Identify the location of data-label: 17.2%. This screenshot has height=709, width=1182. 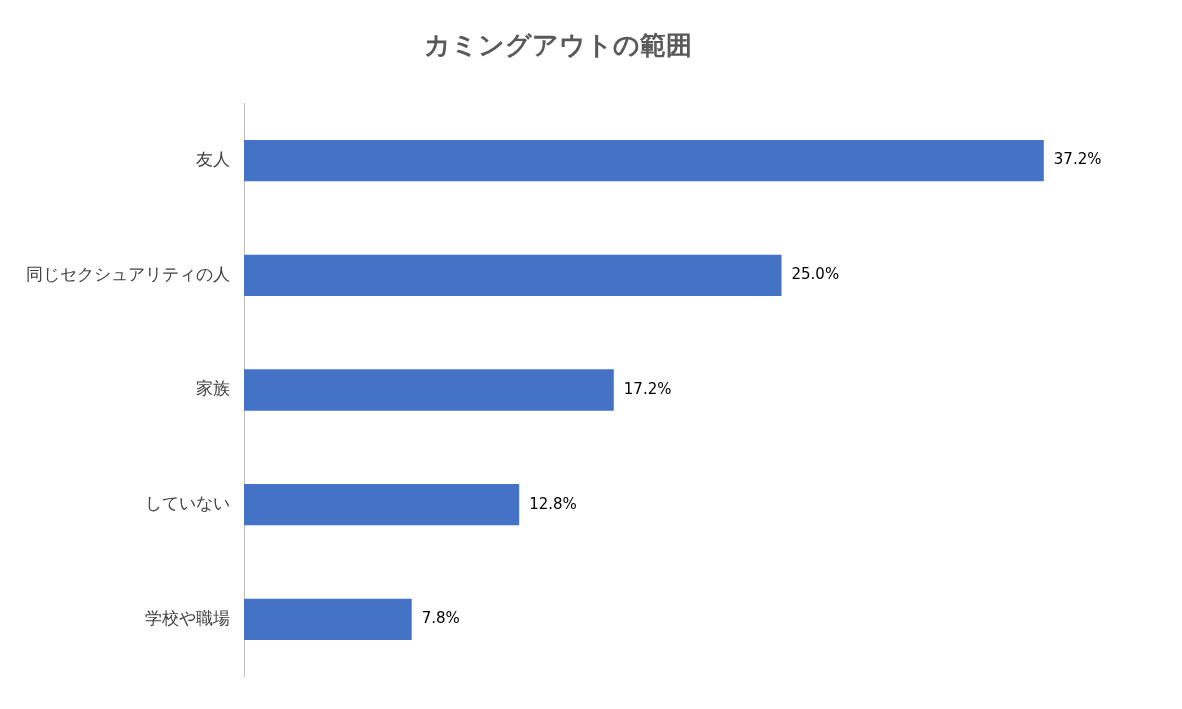
(647, 388).